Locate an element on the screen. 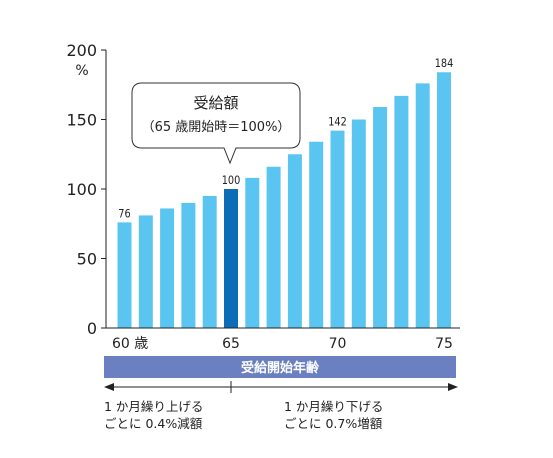 Image resolution: width=553 pixels, height=458 pixels. data-label-75: 184 is located at coordinates (444, 63).